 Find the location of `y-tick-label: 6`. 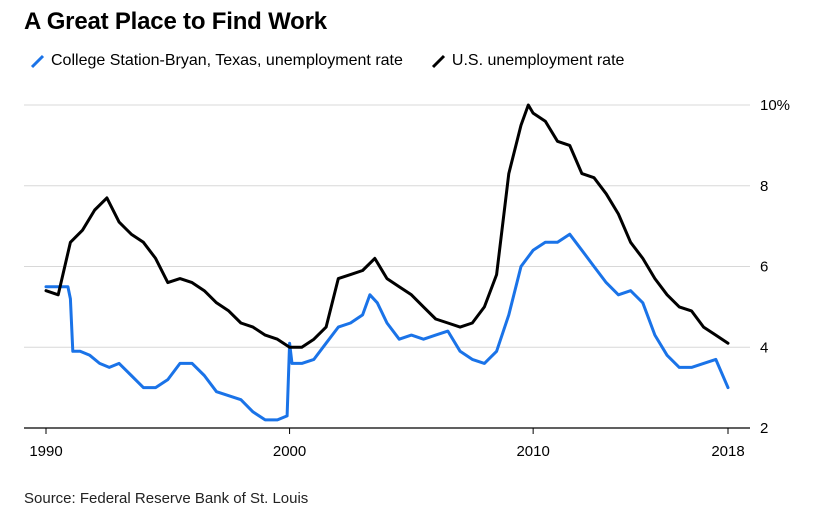

y-tick-label: 6 is located at coordinates (764, 267).